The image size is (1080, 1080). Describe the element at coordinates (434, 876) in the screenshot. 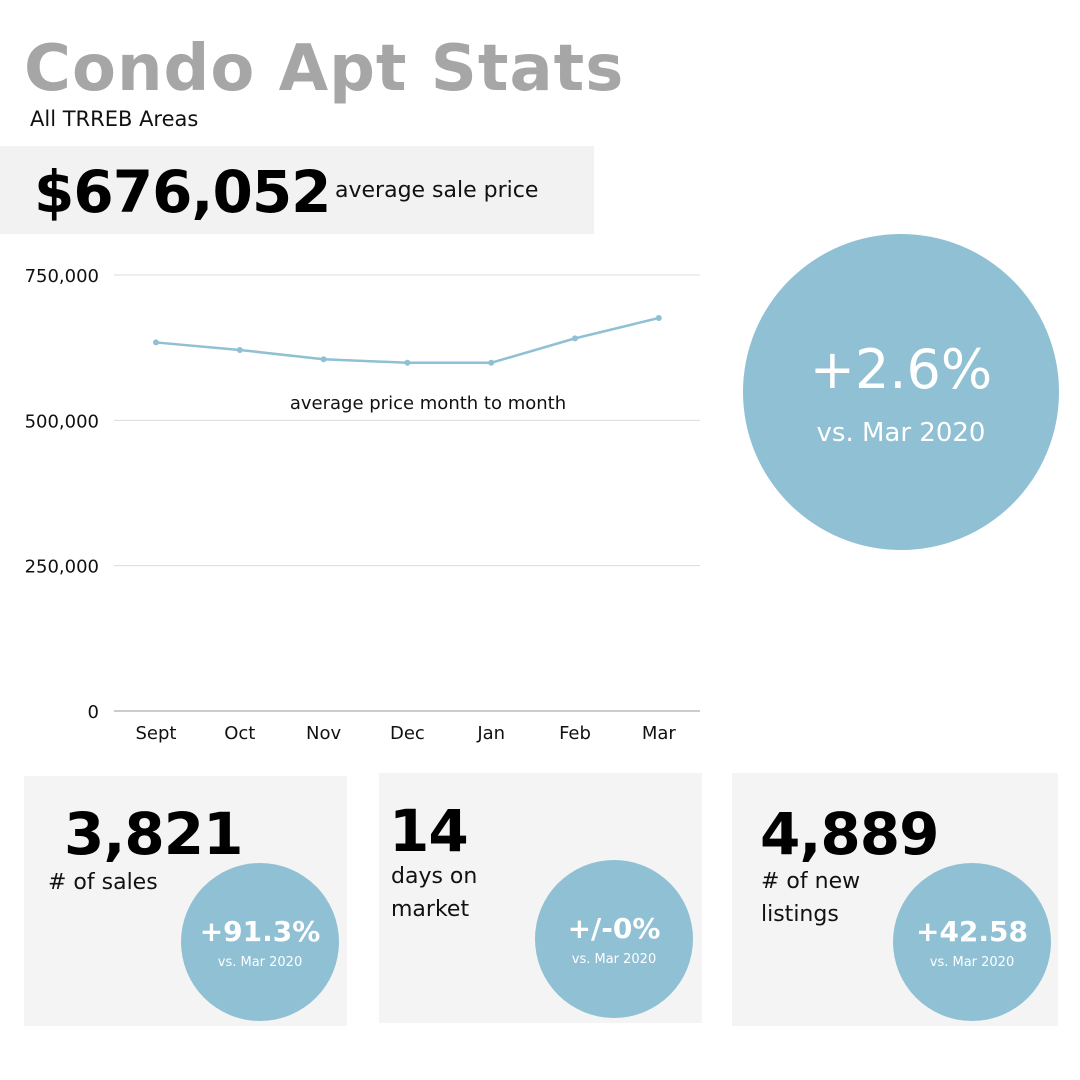

I see `days-on-market-label-line: days on` at that location.